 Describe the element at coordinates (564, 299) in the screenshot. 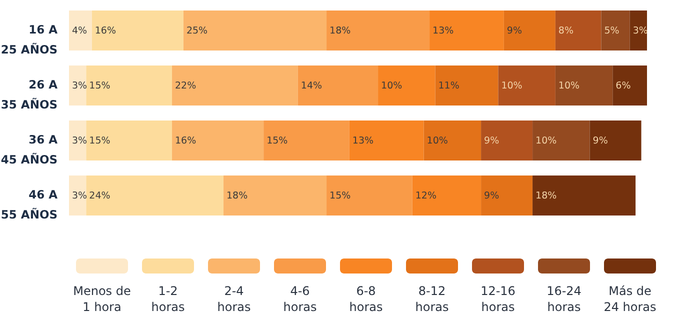

I see `legend-label: 16-24 horas` at that location.